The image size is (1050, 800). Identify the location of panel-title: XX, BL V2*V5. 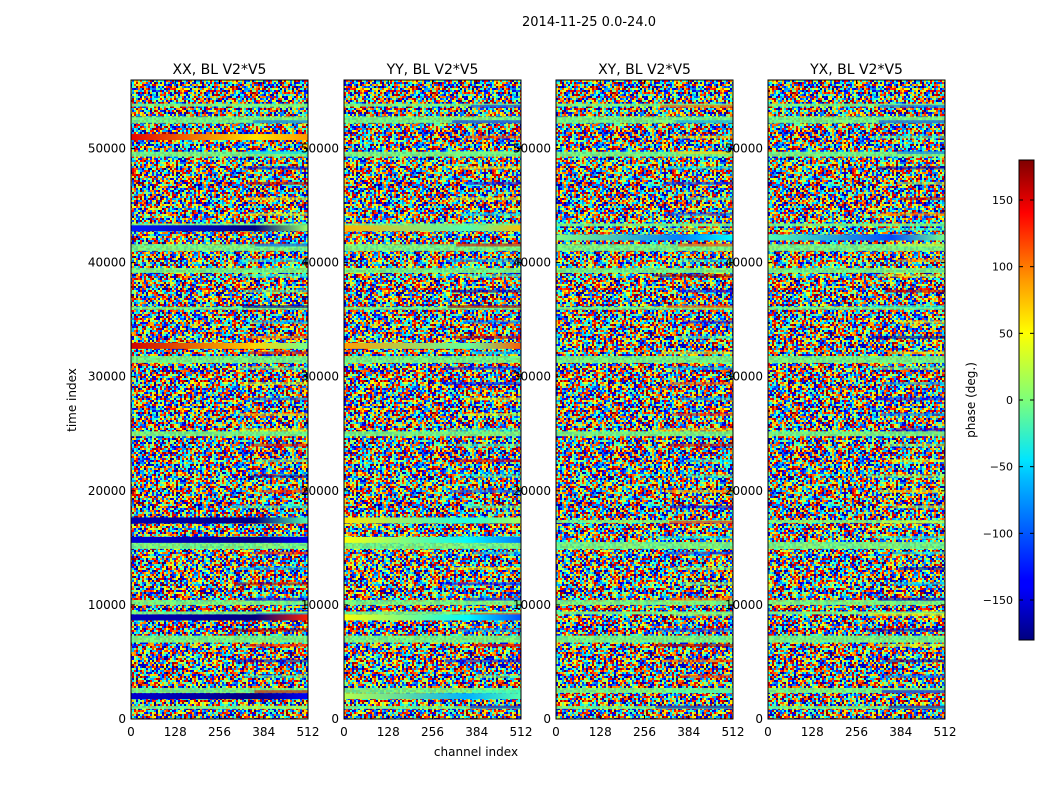
(220, 70).